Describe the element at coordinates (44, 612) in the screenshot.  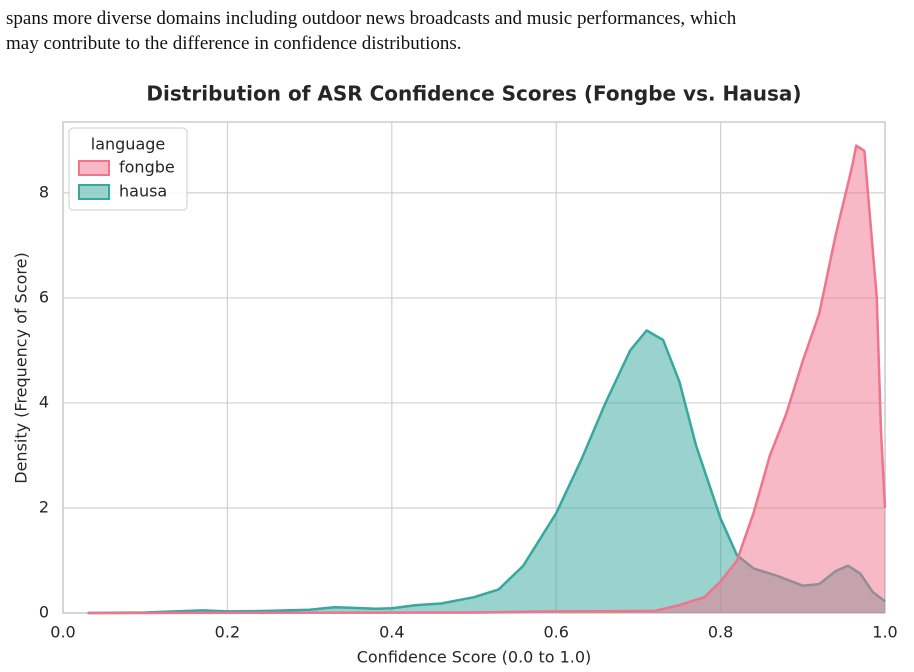
I see `y-tick-label: 0` at that location.